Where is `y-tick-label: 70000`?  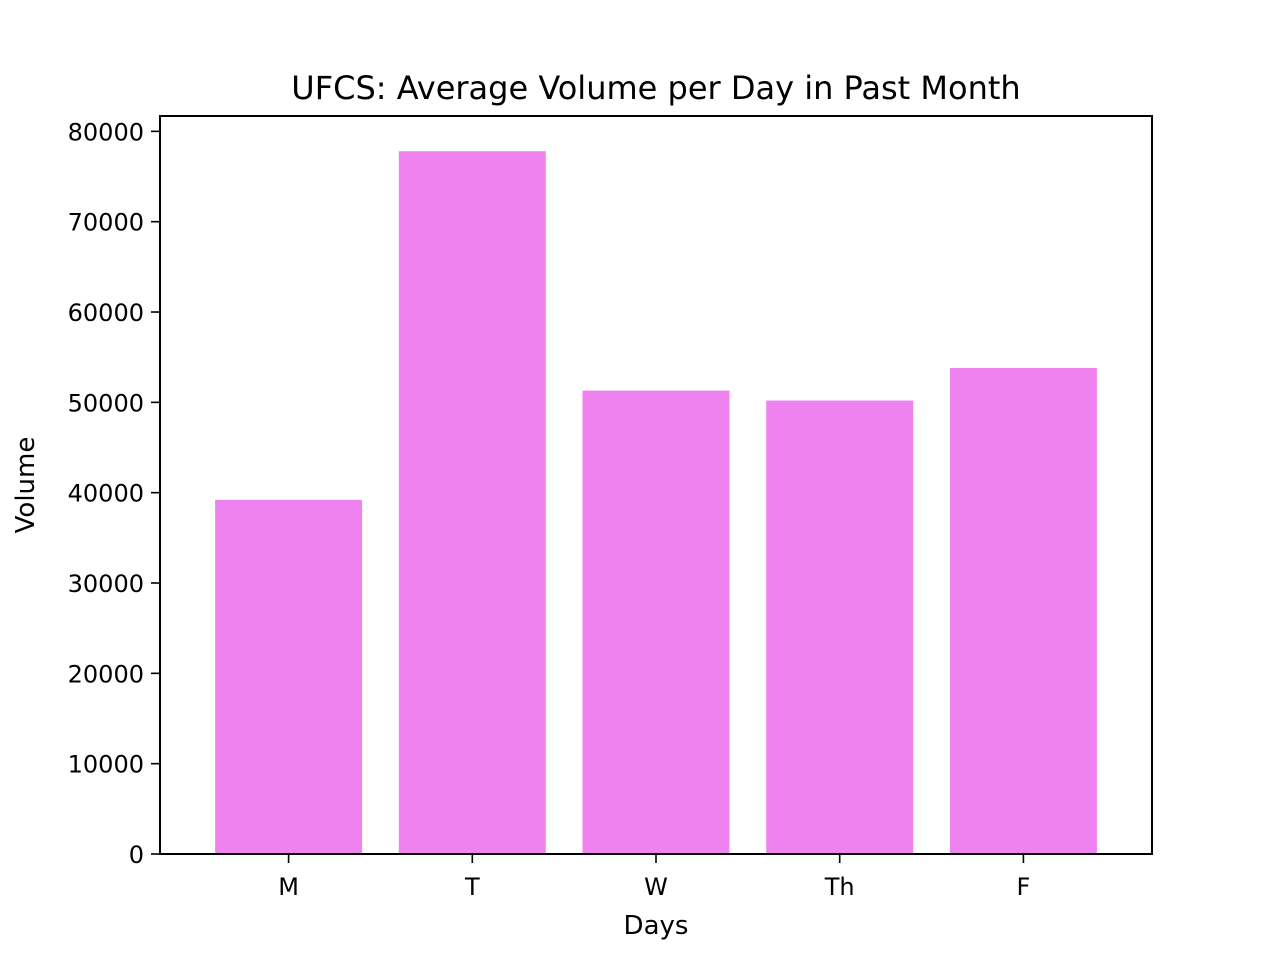 y-tick-label: 70000 is located at coordinates (106, 223).